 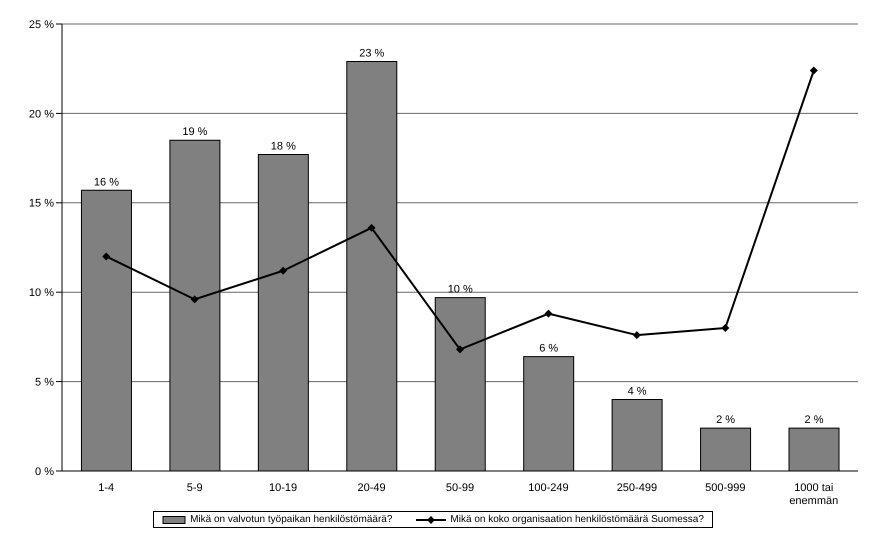 I want to click on x-tick-label: 10-19, so click(x=283, y=488).